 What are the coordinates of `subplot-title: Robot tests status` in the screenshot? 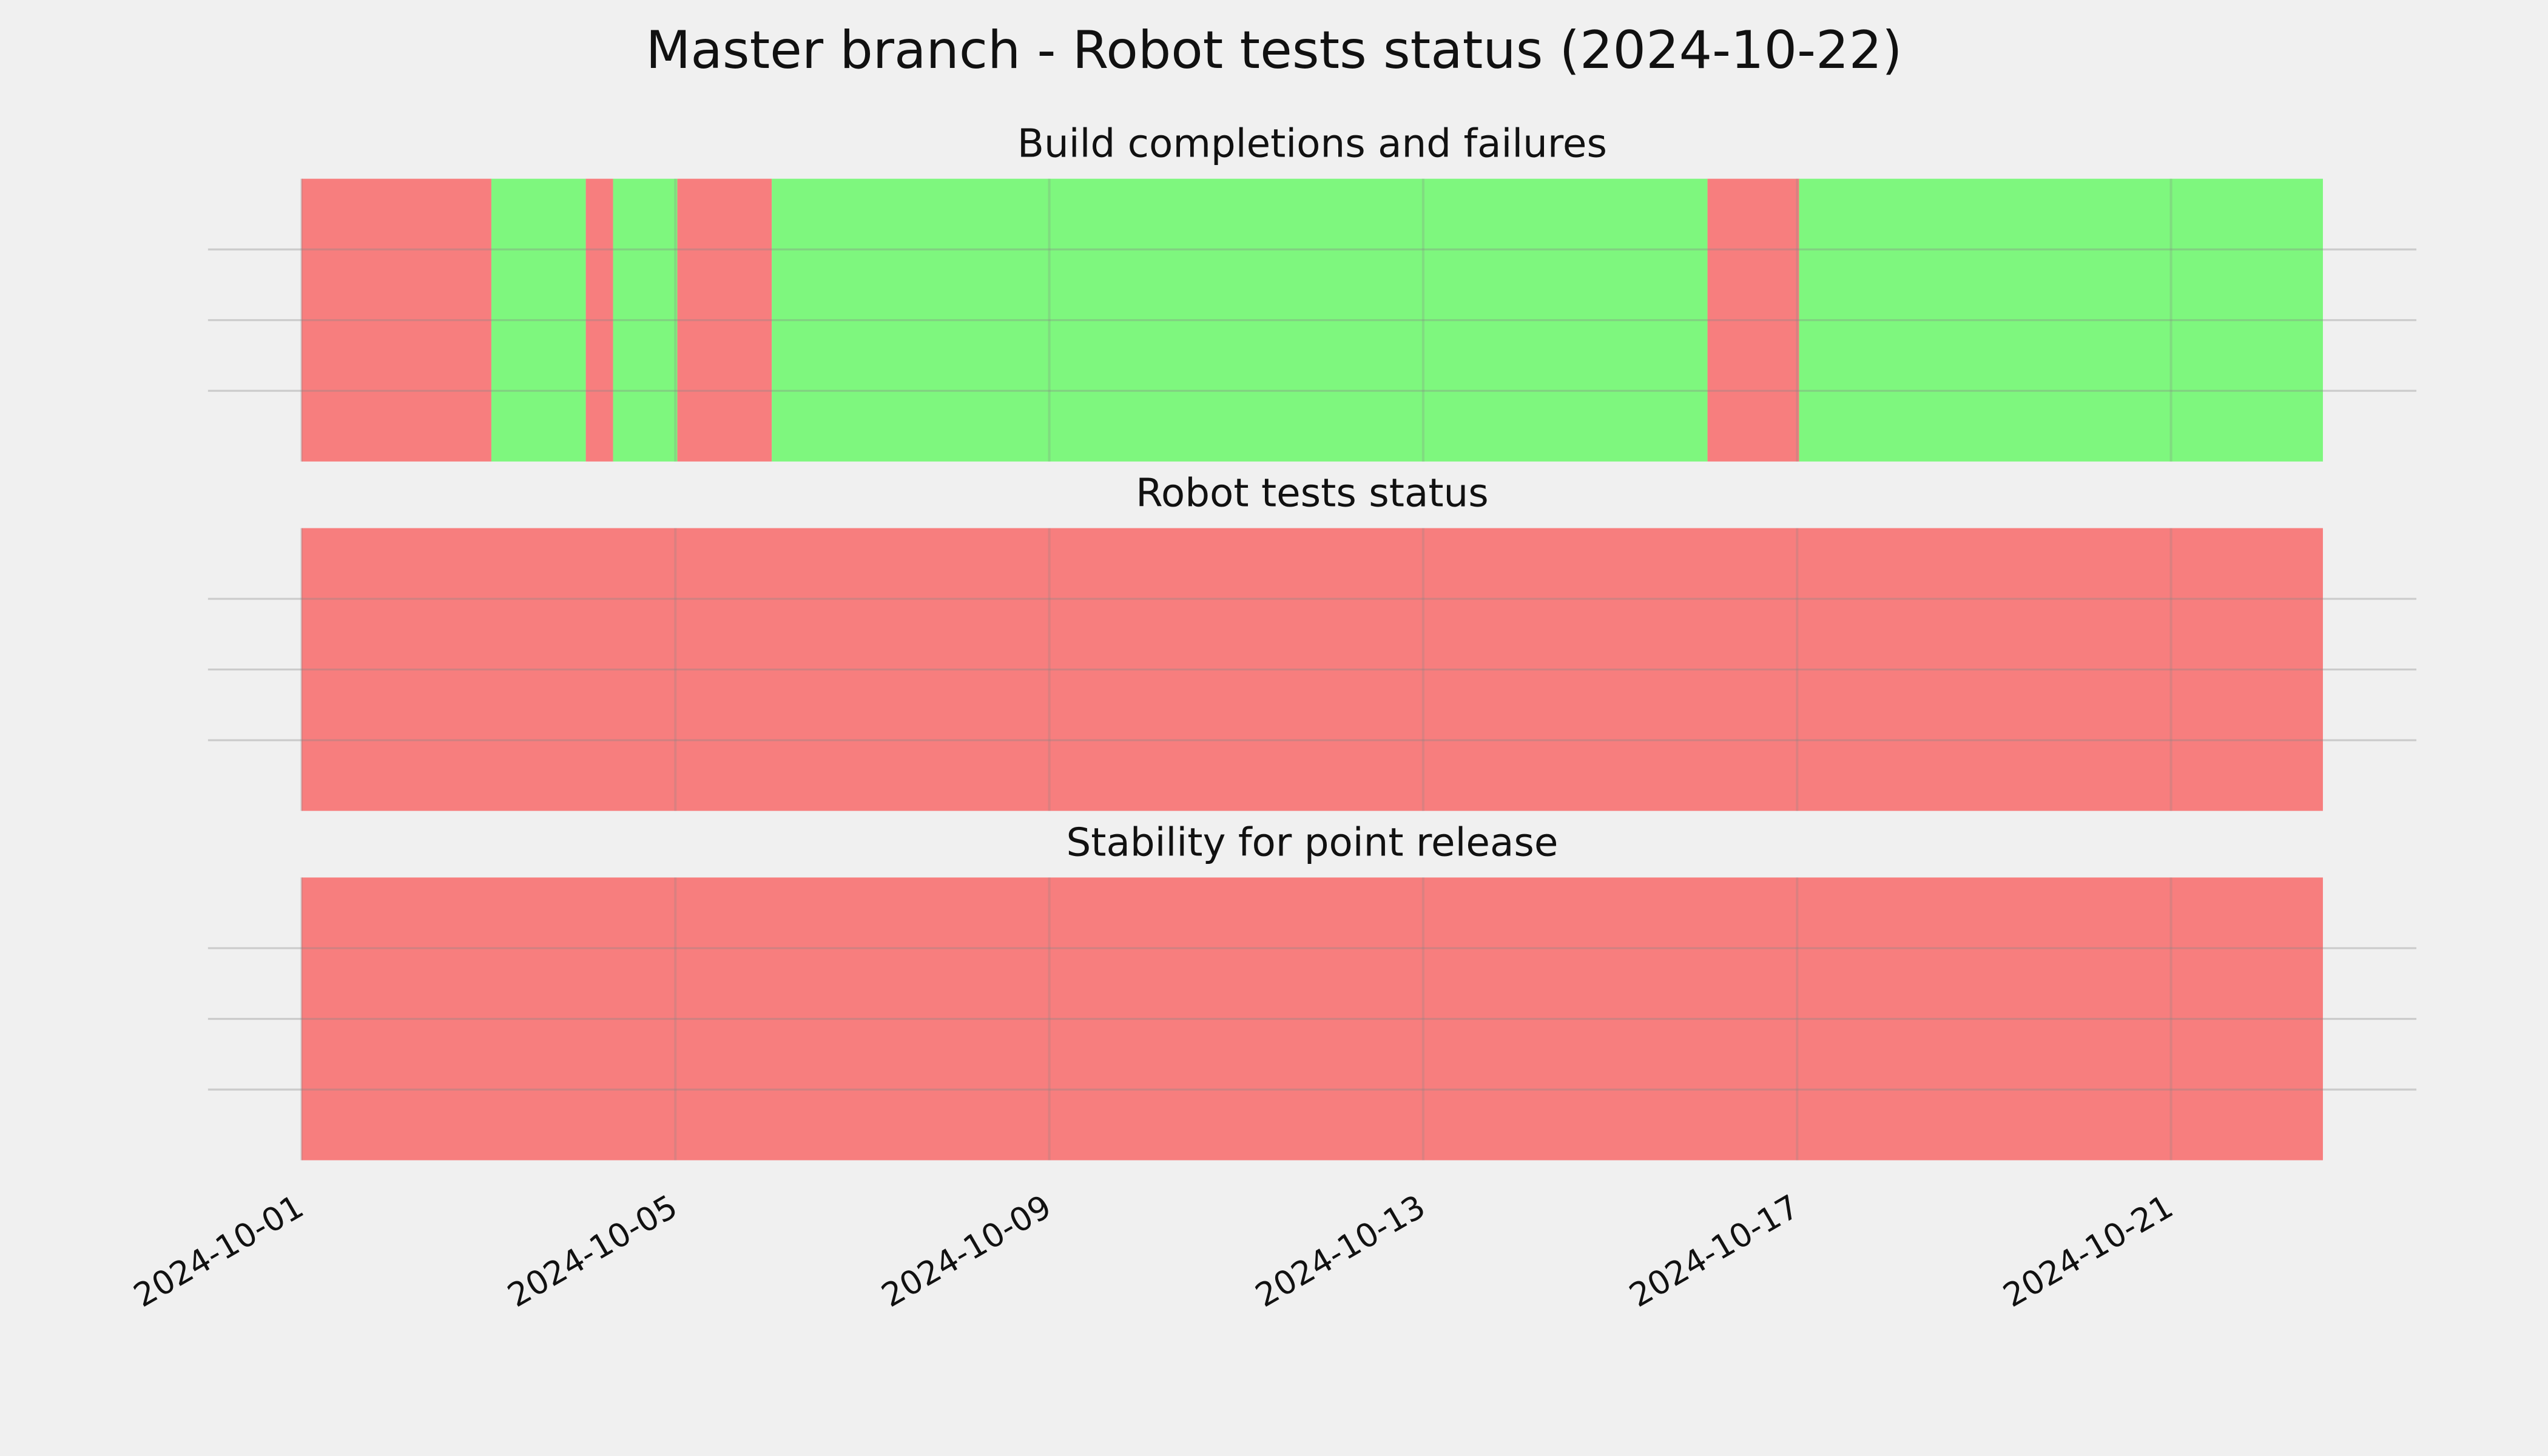 It's located at (1312, 493).